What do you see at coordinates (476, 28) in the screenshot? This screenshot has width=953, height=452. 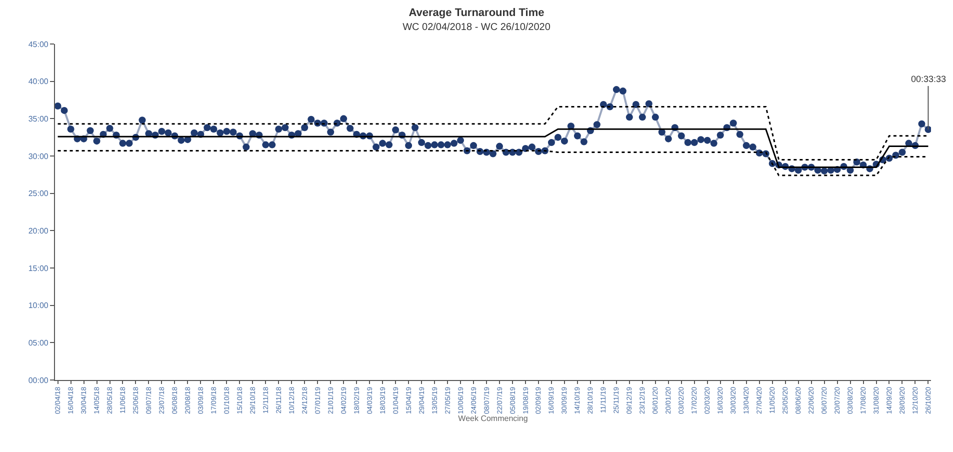 I see `chart-subtitle: WC 02/04/2018 - WC 26/10/2020` at bounding box center [476, 28].